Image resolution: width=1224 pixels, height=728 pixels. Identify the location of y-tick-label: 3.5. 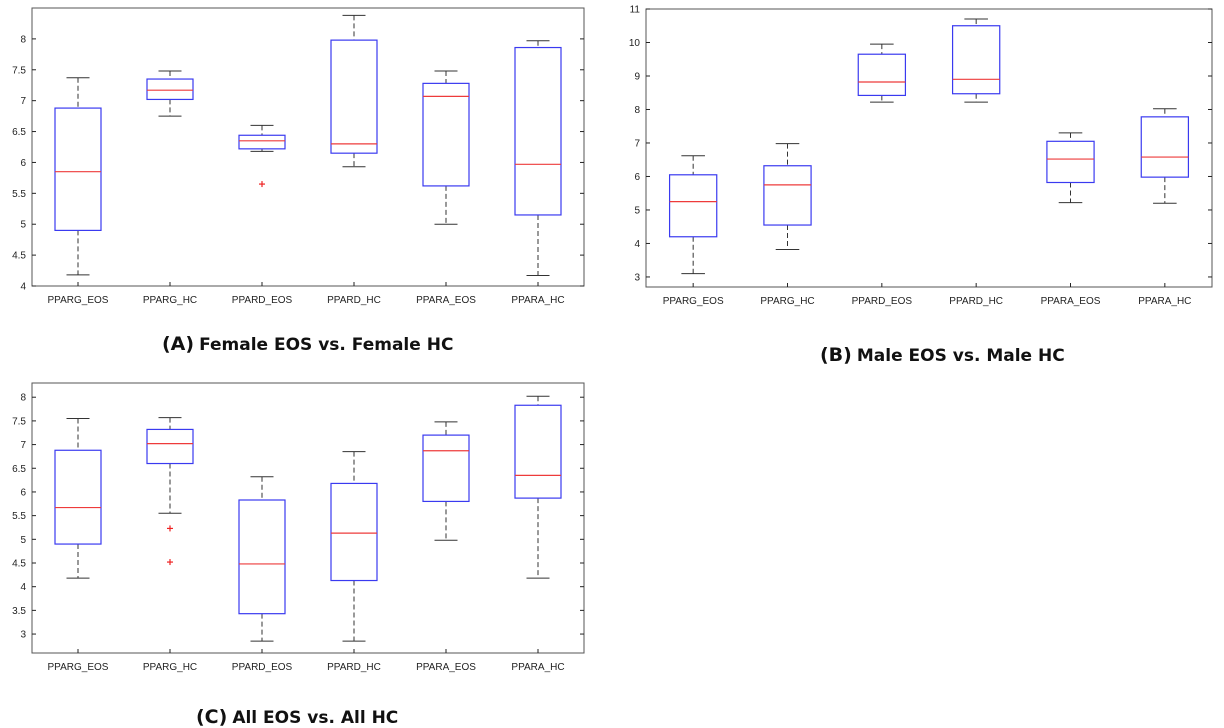
(19, 611).